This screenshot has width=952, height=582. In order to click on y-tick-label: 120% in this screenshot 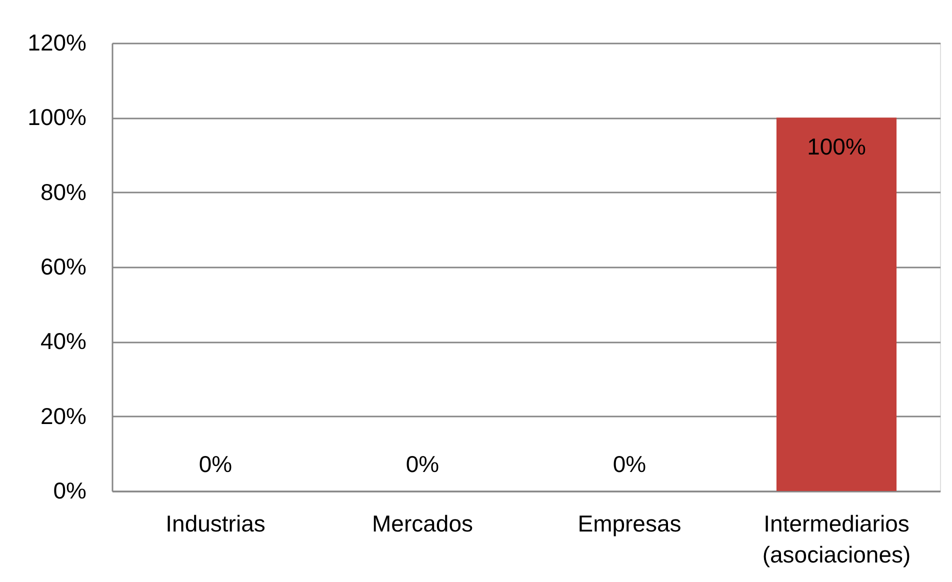, I will do `click(57, 43)`.